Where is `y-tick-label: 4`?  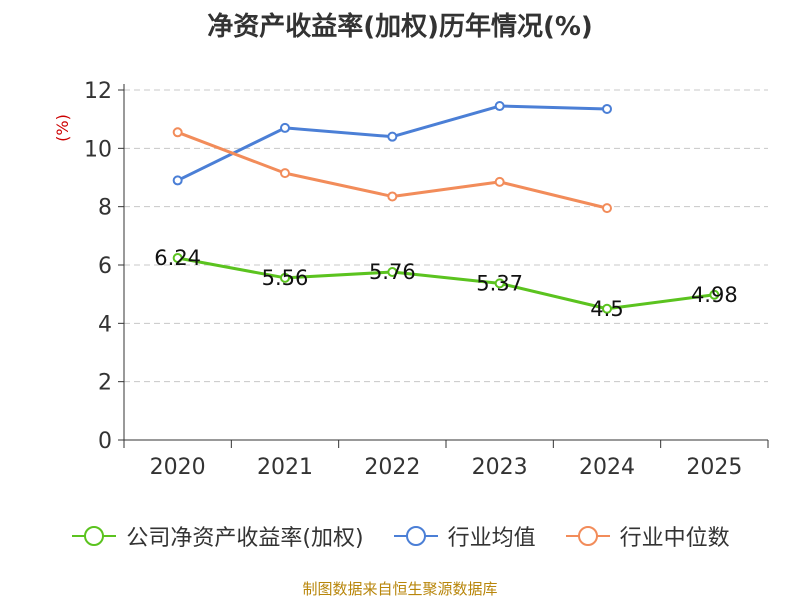 y-tick-label: 4 is located at coordinates (105, 324).